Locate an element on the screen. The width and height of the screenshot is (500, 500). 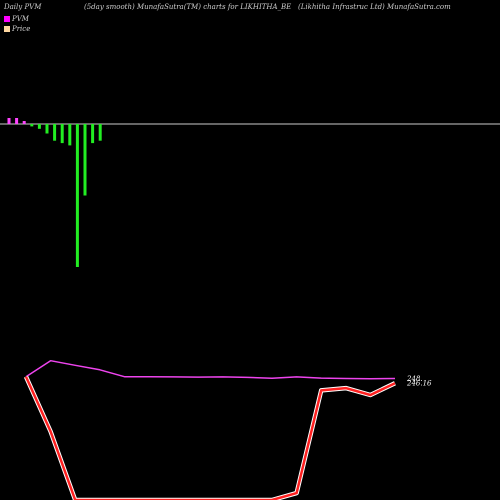
legend-item-pvm: PVM is located at coordinates (16, 19).